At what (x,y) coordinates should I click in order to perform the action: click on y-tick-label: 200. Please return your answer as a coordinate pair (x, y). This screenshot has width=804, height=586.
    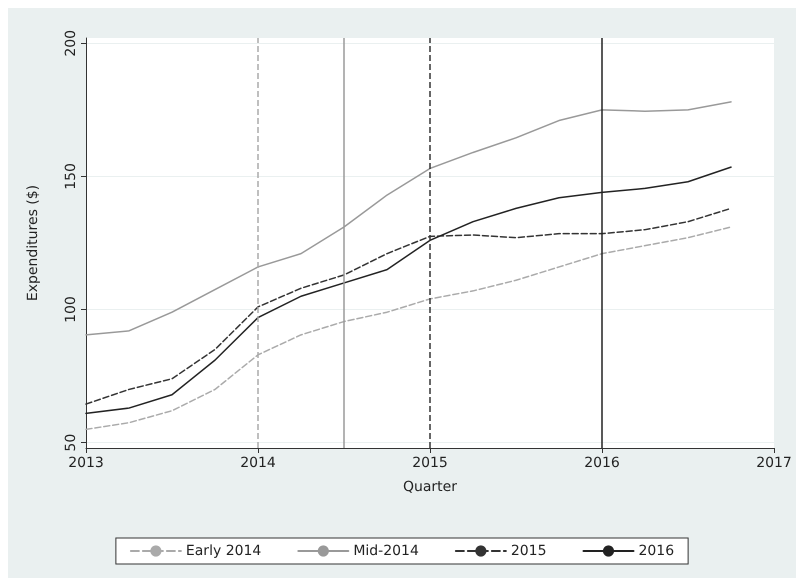
    Looking at the image, I should click on (71, 43).